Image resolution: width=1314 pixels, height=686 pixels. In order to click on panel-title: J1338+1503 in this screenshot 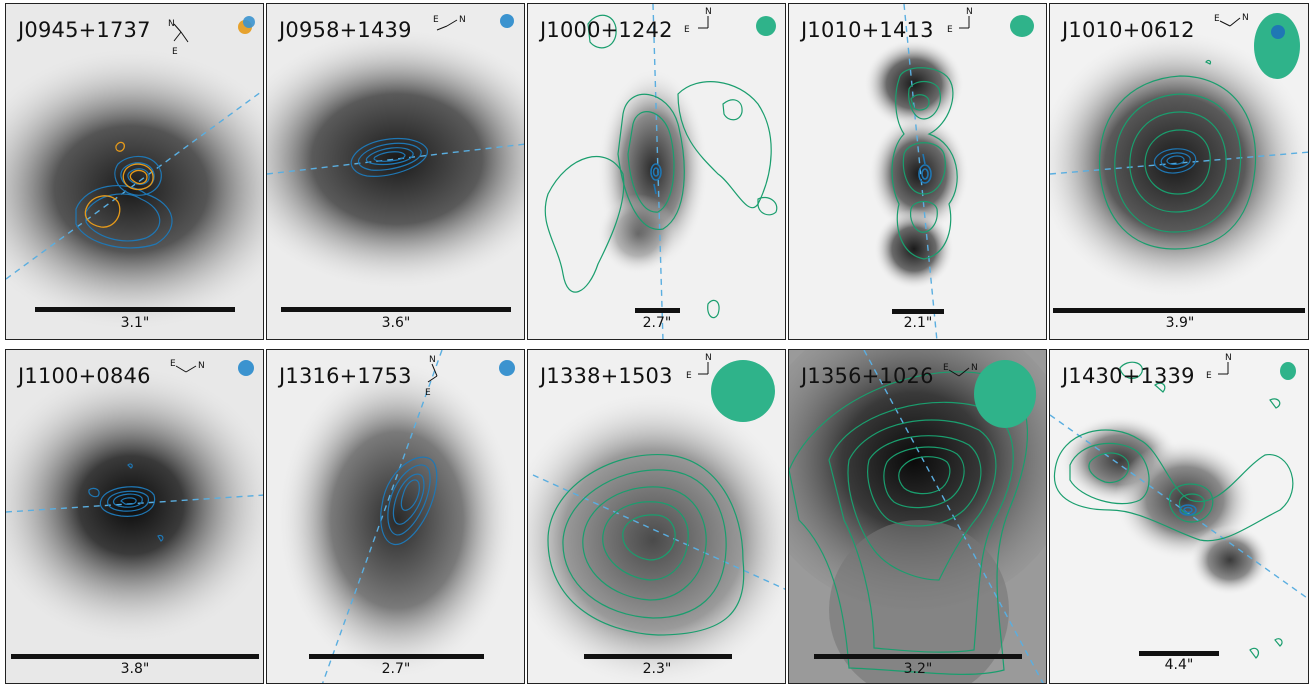, I will do `click(606, 376)`.